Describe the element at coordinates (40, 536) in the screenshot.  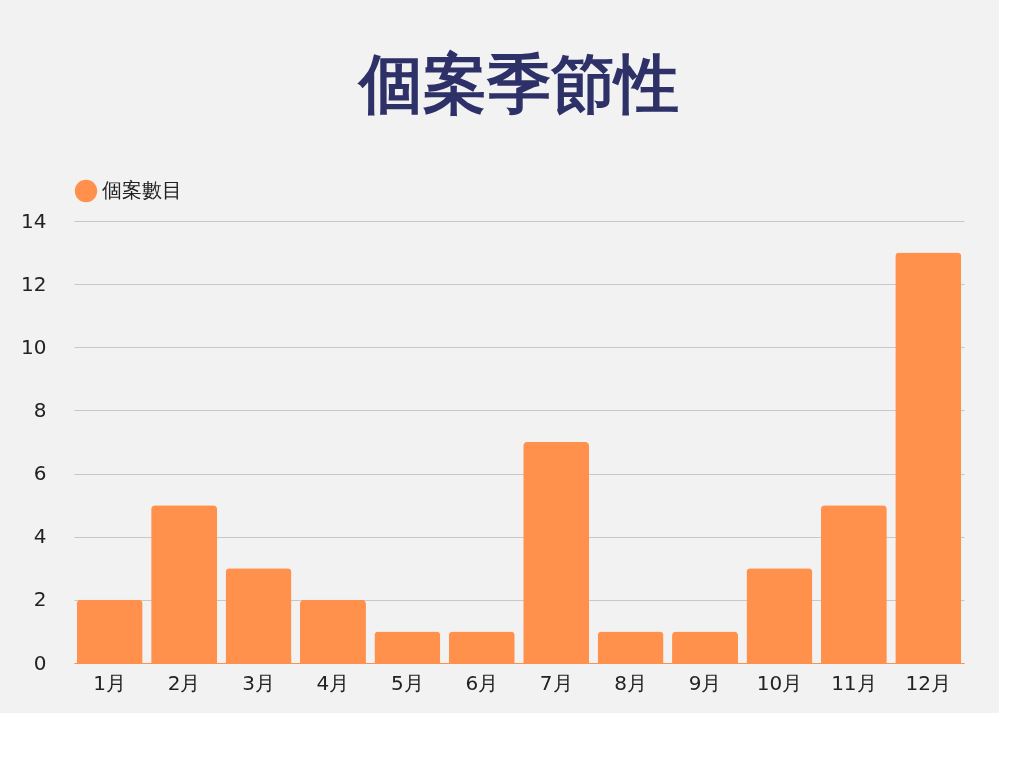
I see `y-tick-label: 4` at that location.